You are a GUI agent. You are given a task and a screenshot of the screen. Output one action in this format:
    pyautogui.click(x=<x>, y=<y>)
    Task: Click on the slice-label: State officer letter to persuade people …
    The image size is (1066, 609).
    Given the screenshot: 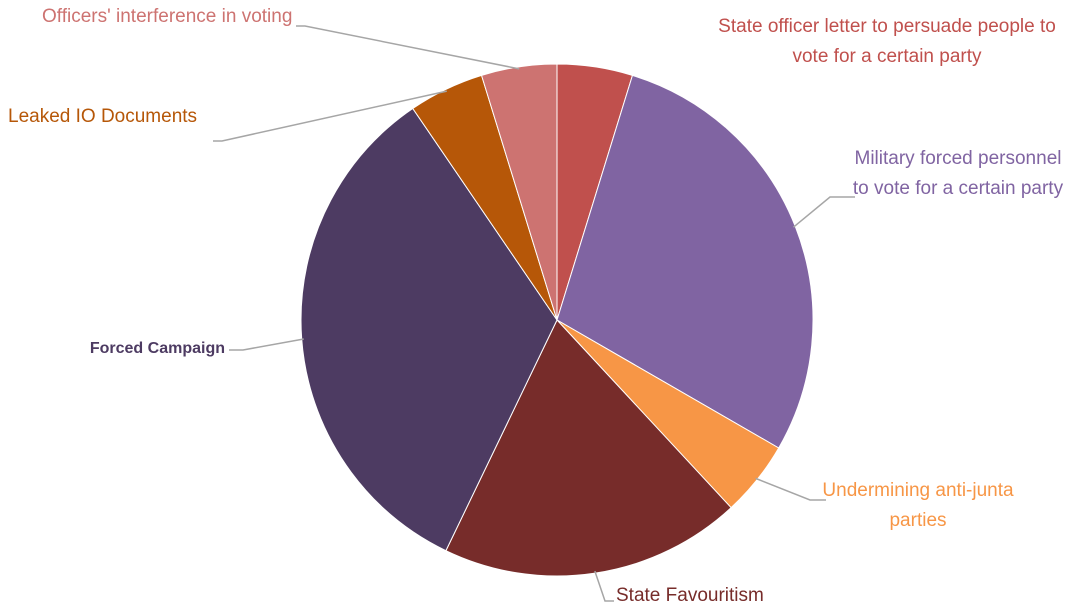 What is the action you would take?
    pyautogui.click(x=887, y=41)
    